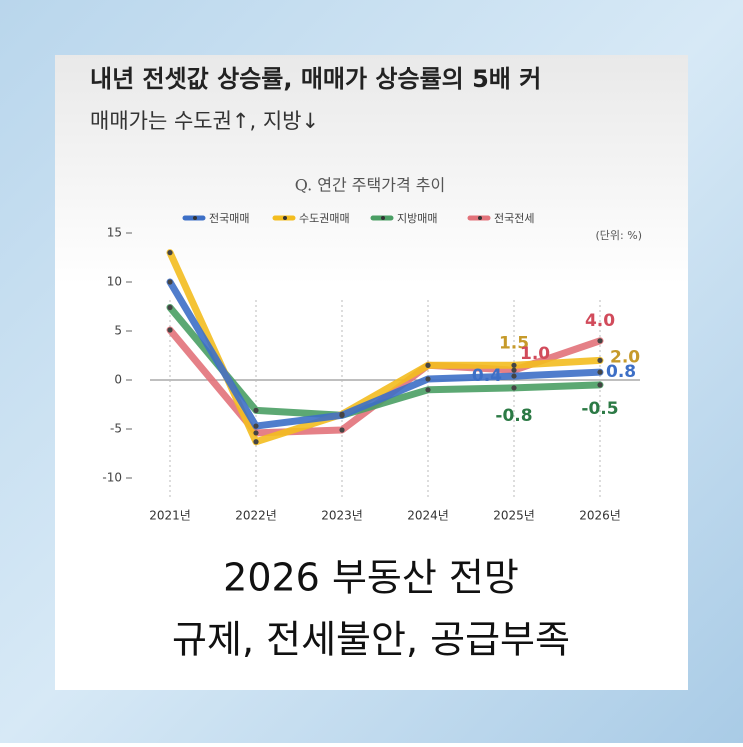 The image size is (743, 747). I want to click on y-tick-label: 0, so click(118, 380).